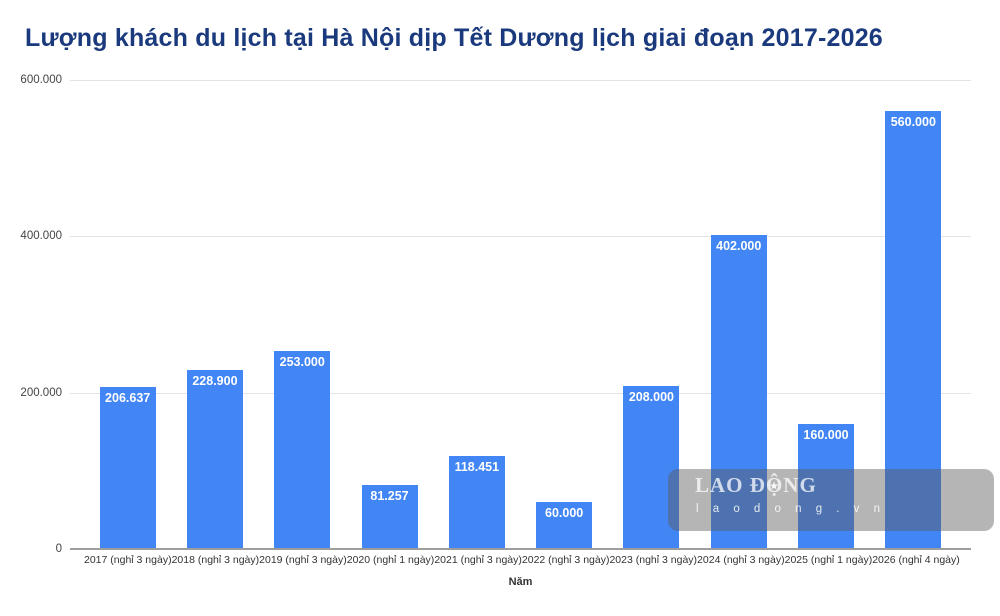  I want to click on bar-value-label: 206.637, so click(128, 398).